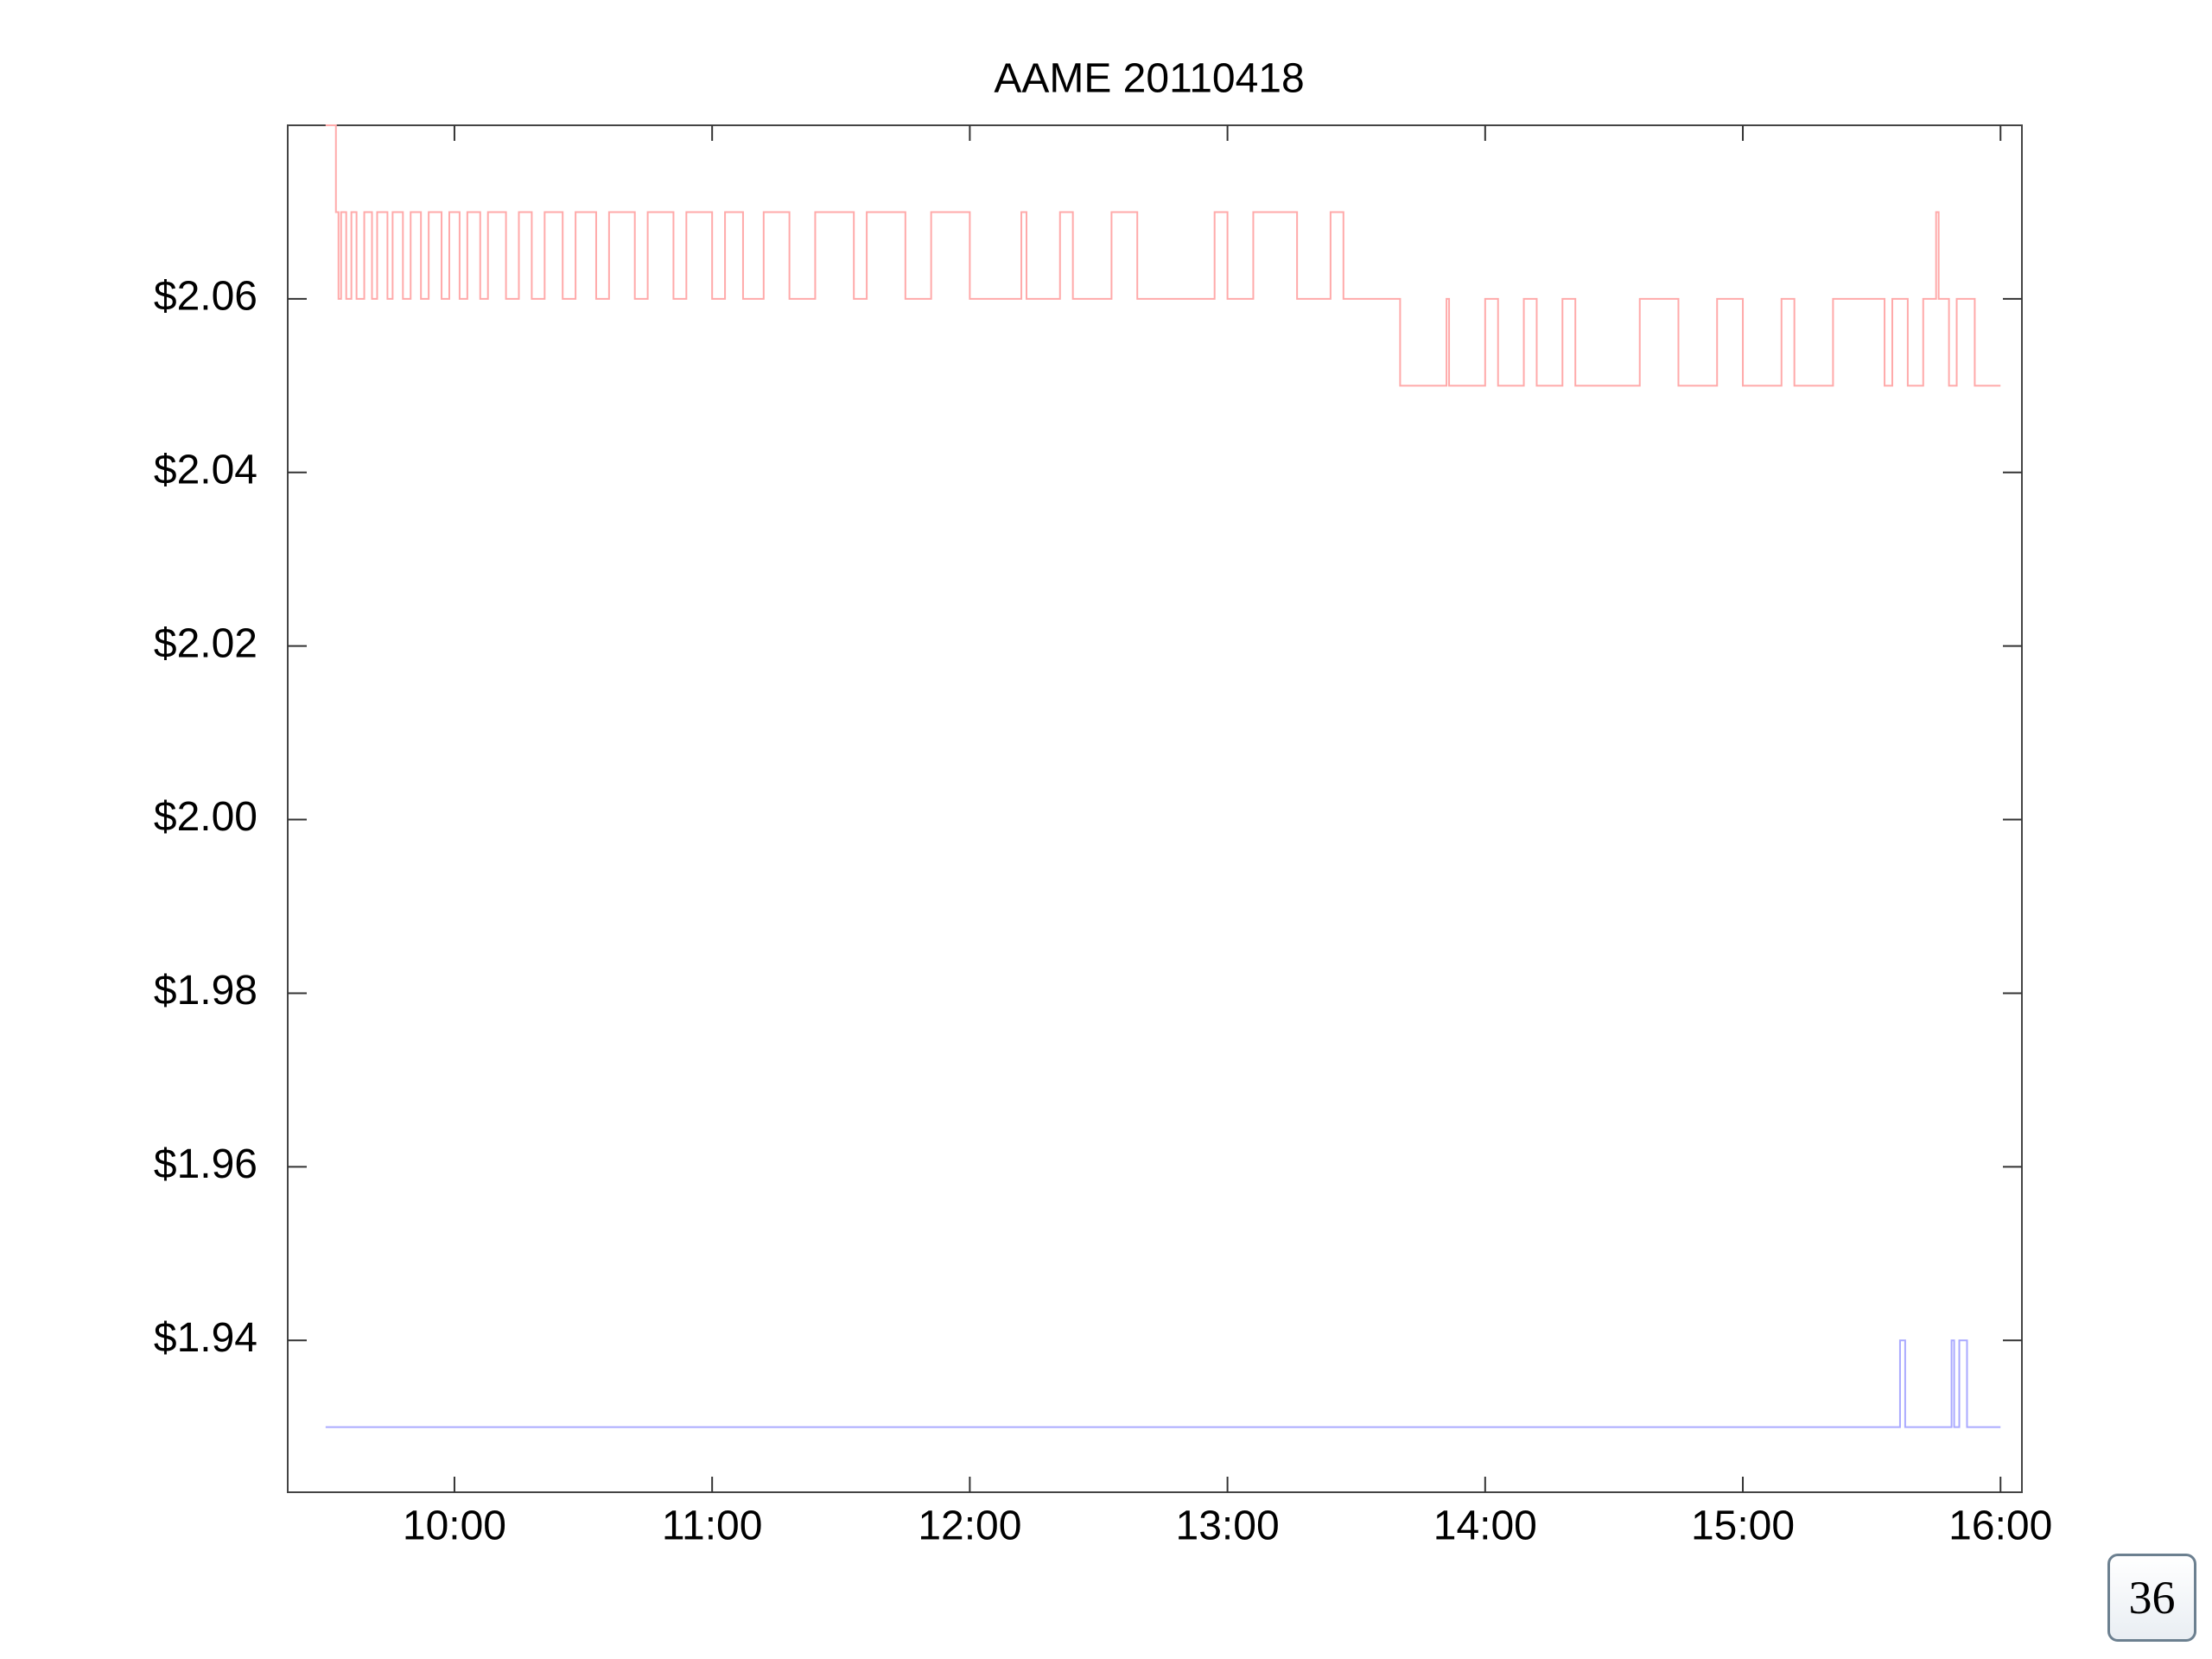 This screenshot has height=1659, width=2212. I want to click on y-tick-label: $2.04, so click(205, 470).